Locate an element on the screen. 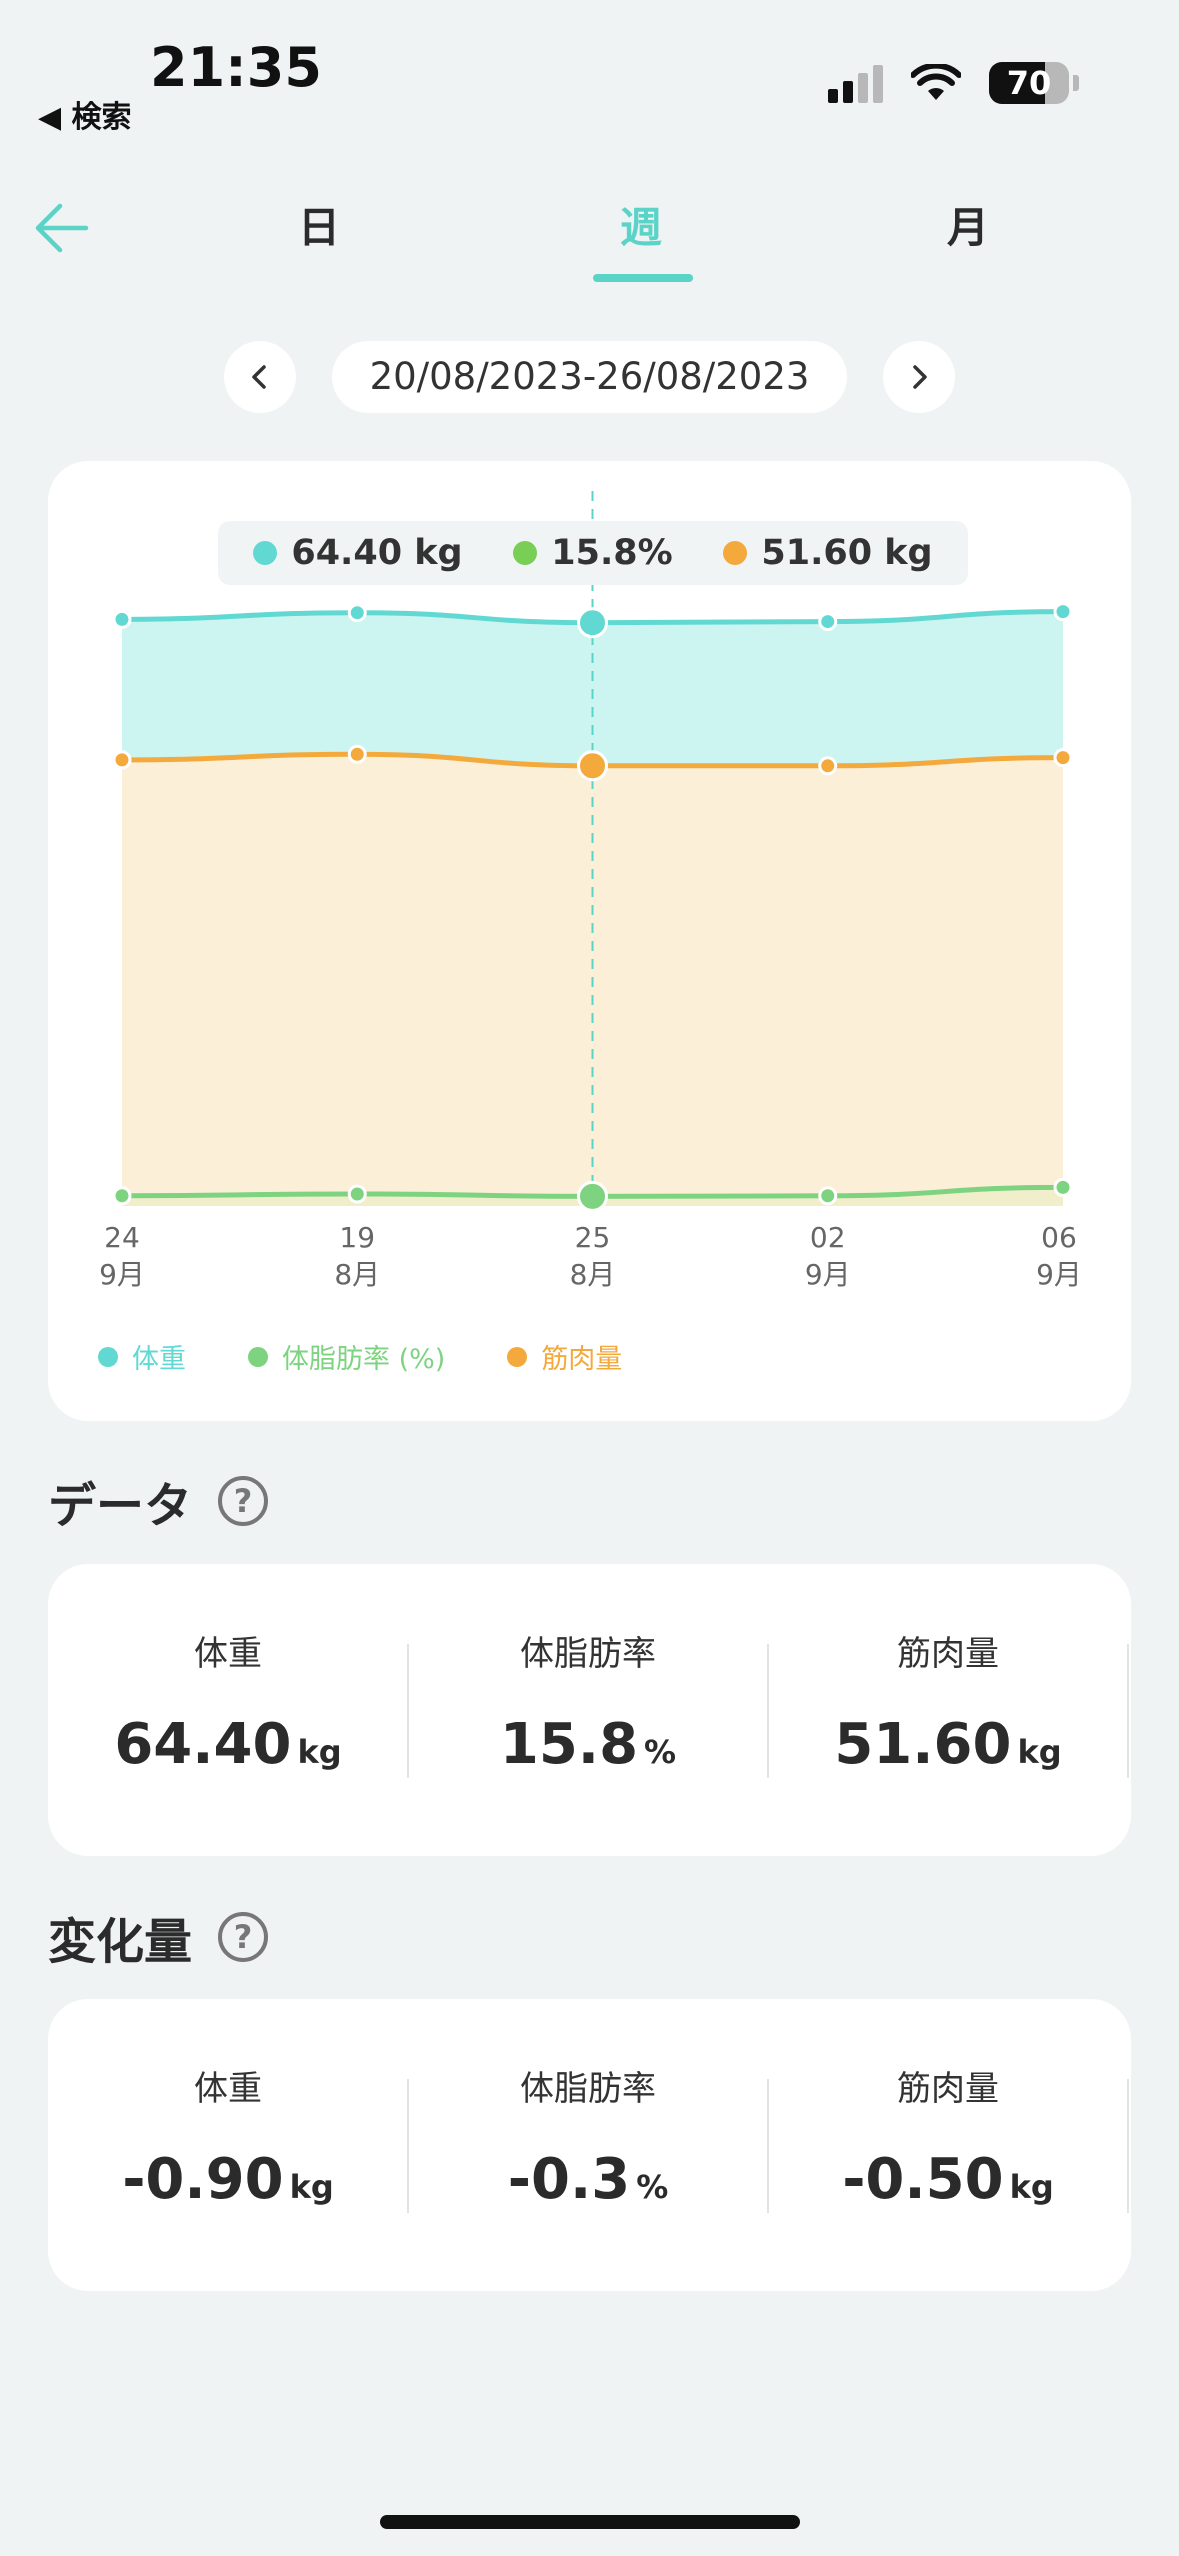 Image resolution: width=1179 pixels, height=2556 pixels. muscle-dot-icon is located at coordinates (735, 553).